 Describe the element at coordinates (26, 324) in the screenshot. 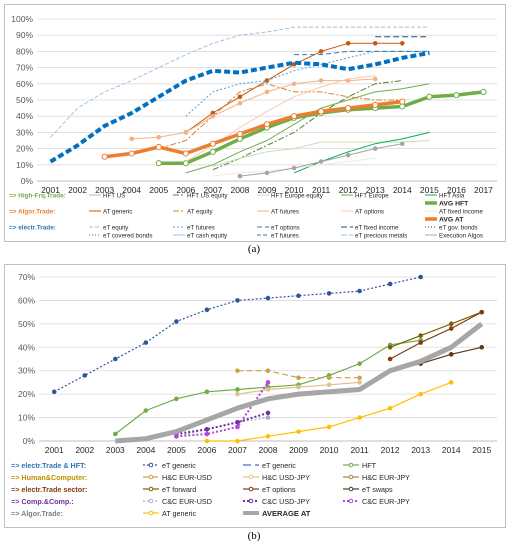

I see `y-tick-label: 50%` at that location.